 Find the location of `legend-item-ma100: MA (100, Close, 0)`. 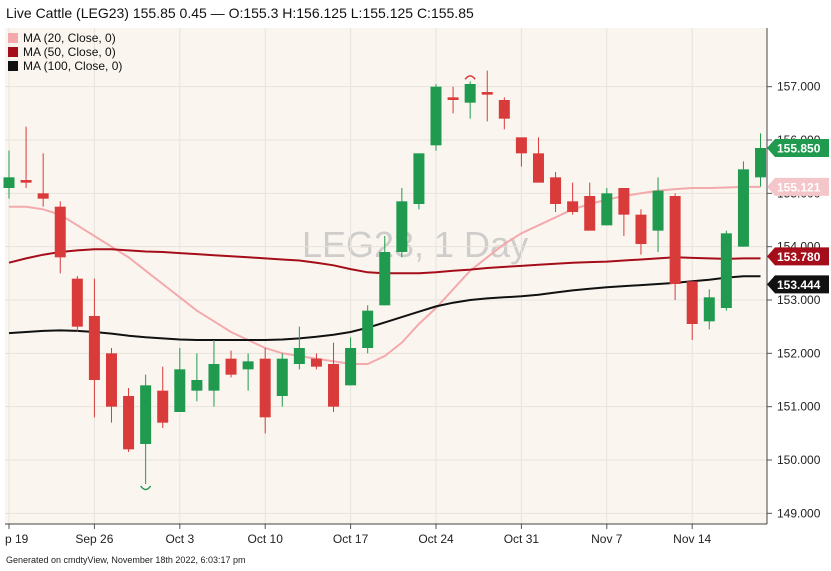

legend-item-ma100: MA (100, Close, 0) is located at coordinates (65, 66).